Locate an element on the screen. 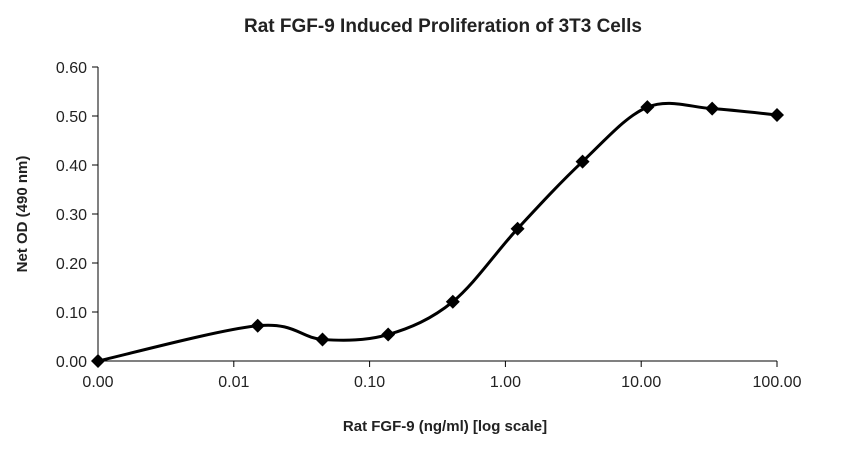 The height and width of the screenshot is (457, 859). x-axis-title: Rat FGF-9 (ng/ml) [log scale] is located at coordinates (445, 426).